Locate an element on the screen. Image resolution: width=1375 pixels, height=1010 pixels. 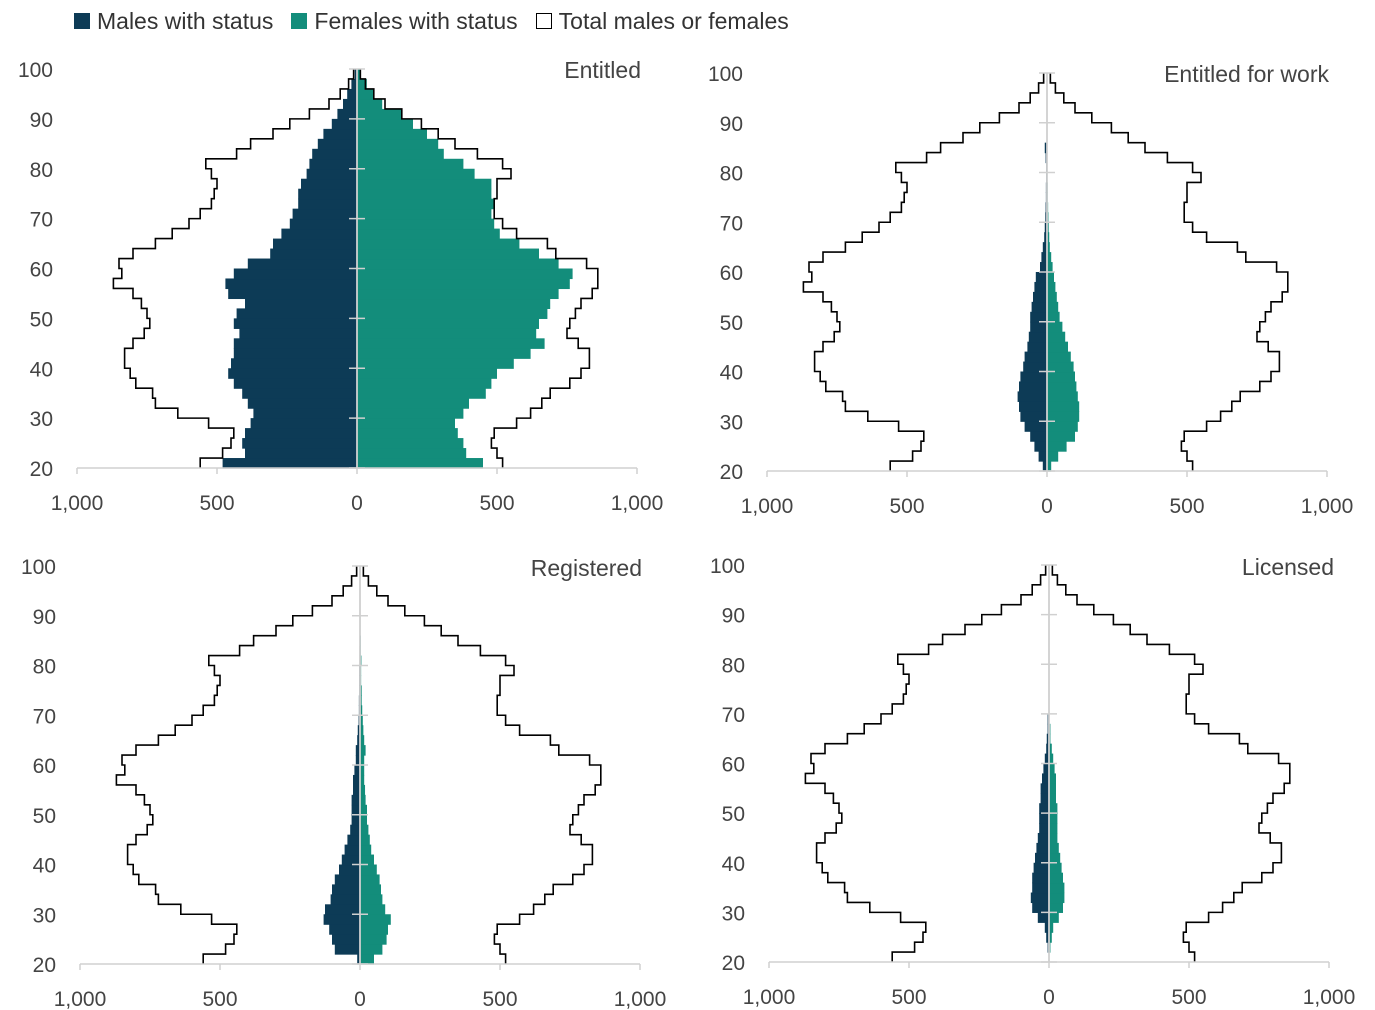
chart-title: Licensed is located at coordinates (1288, 567).